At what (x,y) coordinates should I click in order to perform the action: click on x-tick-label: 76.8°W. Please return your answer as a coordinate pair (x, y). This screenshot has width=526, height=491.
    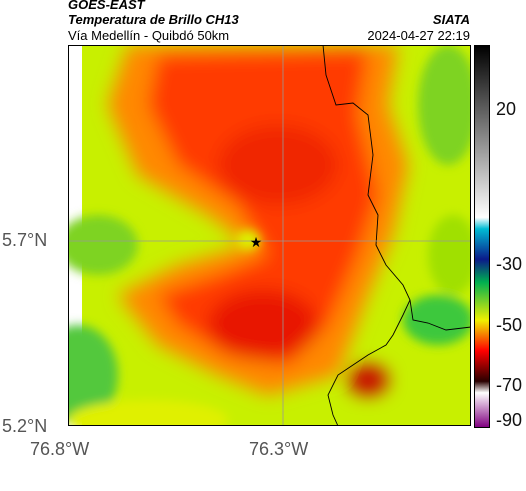
    Looking at the image, I should click on (60, 449).